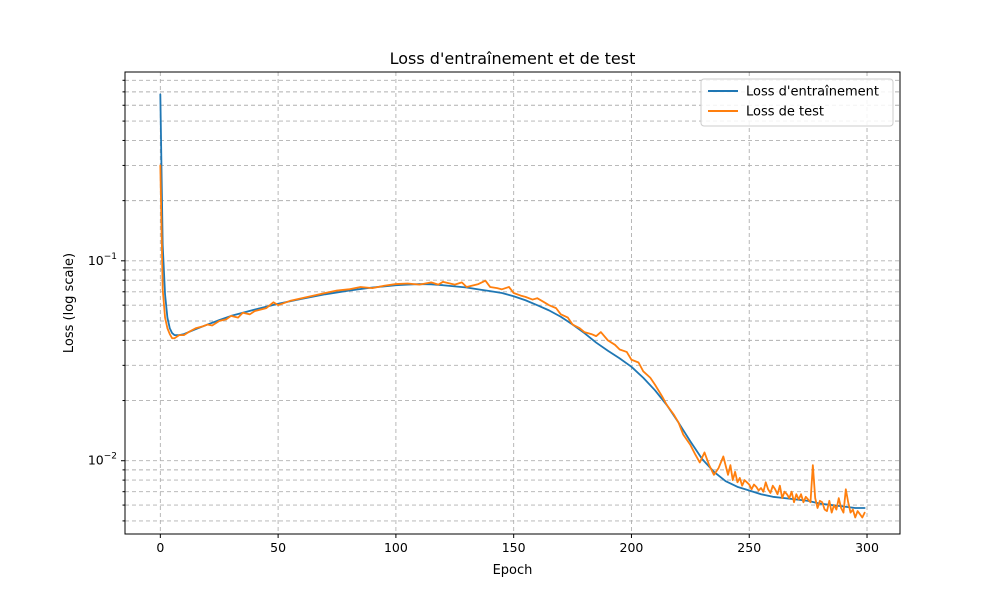 The width and height of the screenshot is (1000, 600). Describe the element at coordinates (514, 547) in the screenshot. I see `x-tick-label: 150` at that location.